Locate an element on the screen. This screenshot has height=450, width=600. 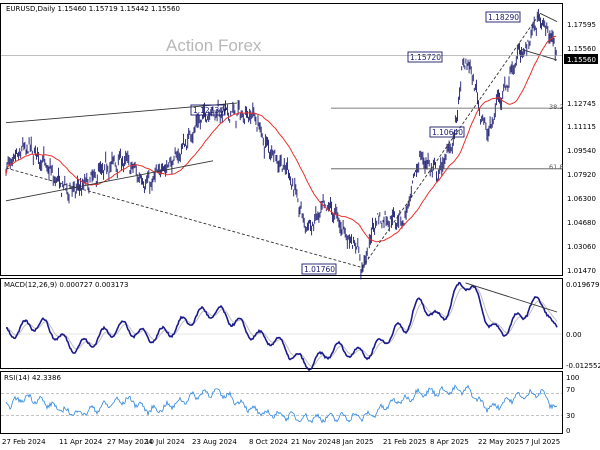
low-label-1-10640: 1.10640 is located at coordinates (447, 132).